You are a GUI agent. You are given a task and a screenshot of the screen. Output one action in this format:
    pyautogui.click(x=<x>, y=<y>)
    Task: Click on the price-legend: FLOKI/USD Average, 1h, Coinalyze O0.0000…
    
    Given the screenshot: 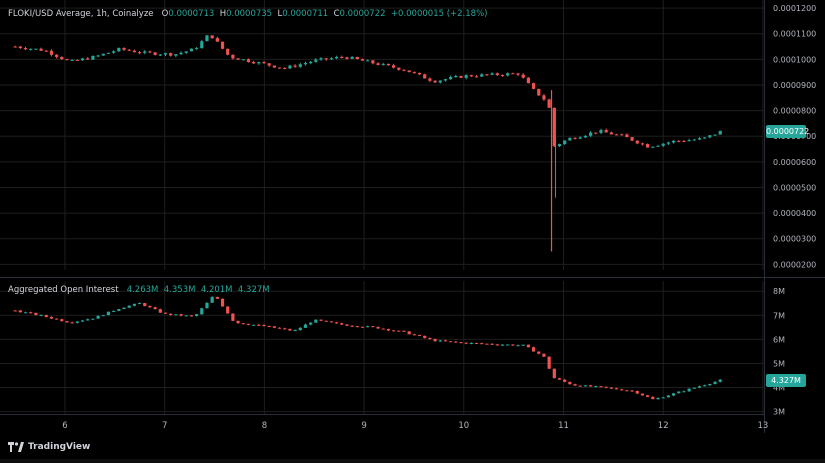 What is the action you would take?
    pyautogui.click(x=247, y=14)
    